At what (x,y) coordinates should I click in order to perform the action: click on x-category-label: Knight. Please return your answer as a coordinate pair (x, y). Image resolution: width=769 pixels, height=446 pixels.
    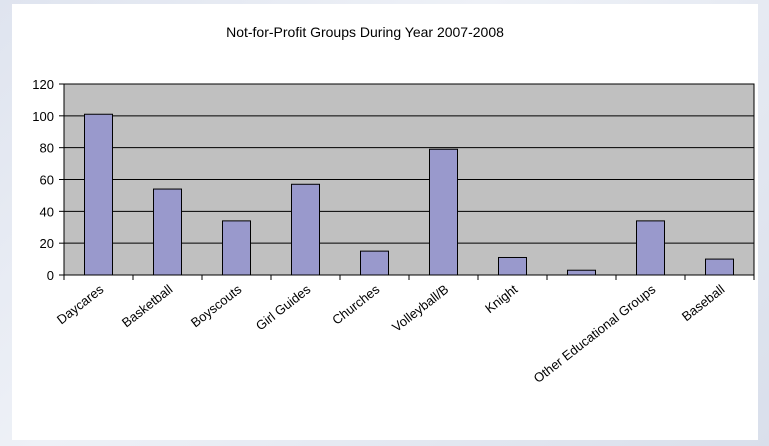
    Looking at the image, I should click on (501, 298).